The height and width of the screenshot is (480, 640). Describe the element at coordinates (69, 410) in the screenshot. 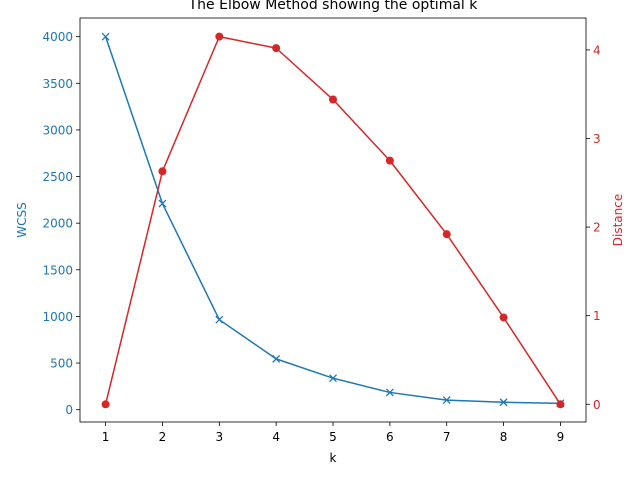

I see `left-y-tick-label-0: 0` at that location.